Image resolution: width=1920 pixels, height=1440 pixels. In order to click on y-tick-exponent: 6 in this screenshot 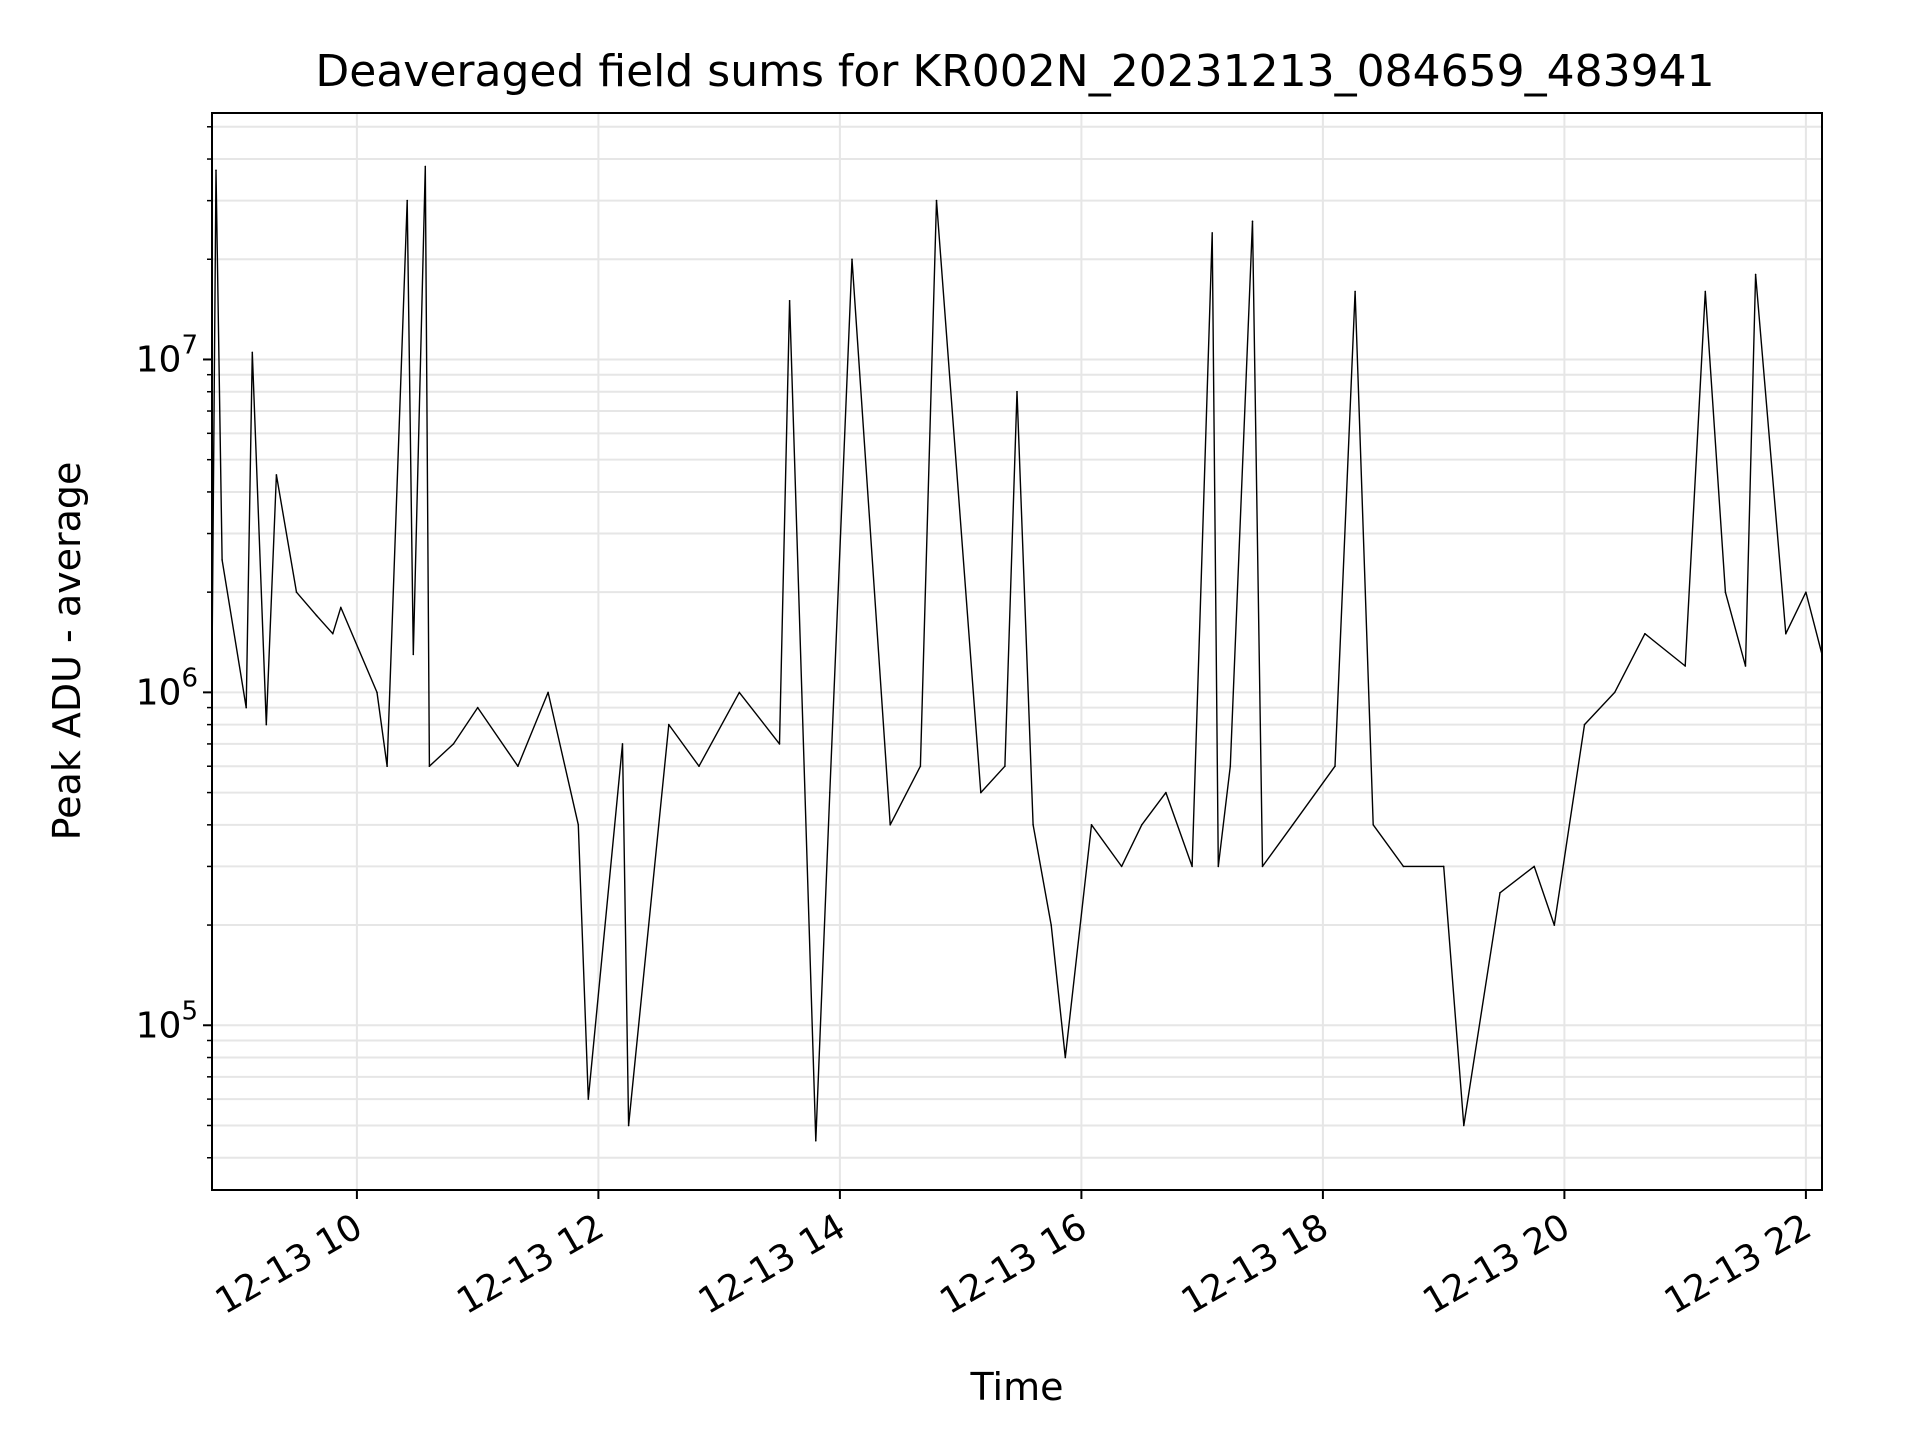, I will do `click(189, 678)`.